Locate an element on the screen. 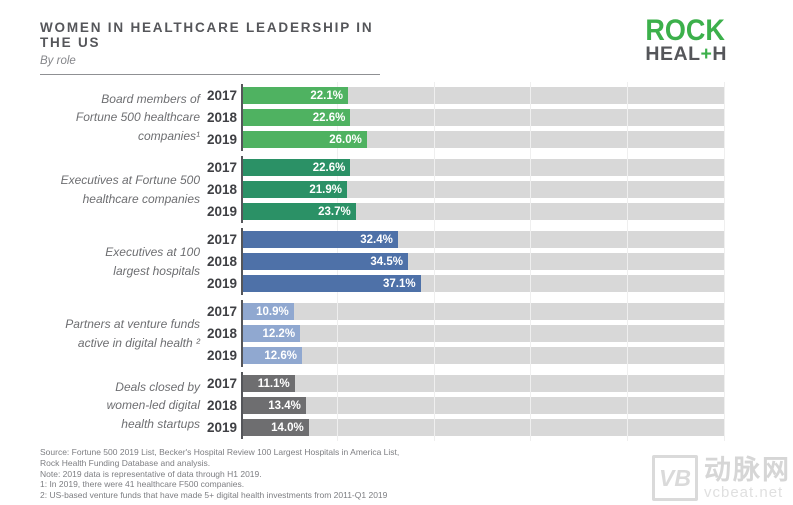 This screenshot has height=505, width=793. bar-row: 2018 13.4% is located at coordinates (462, 405).